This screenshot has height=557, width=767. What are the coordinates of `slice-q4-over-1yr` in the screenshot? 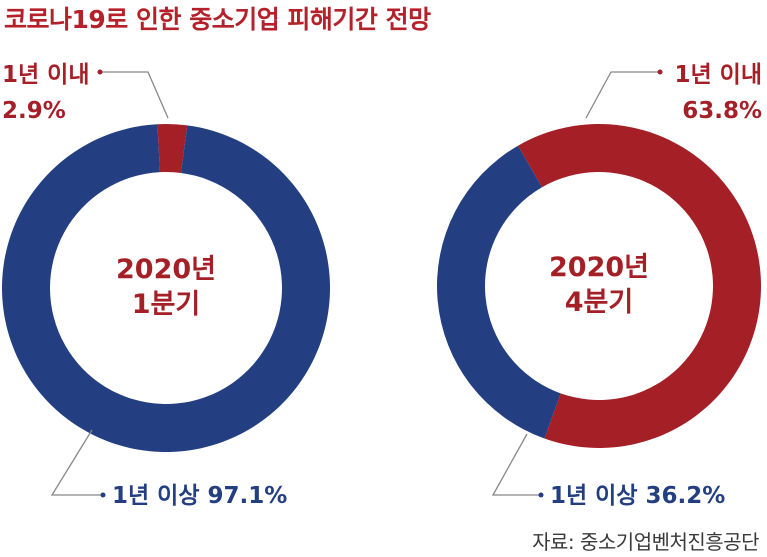 It's located at (499, 292).